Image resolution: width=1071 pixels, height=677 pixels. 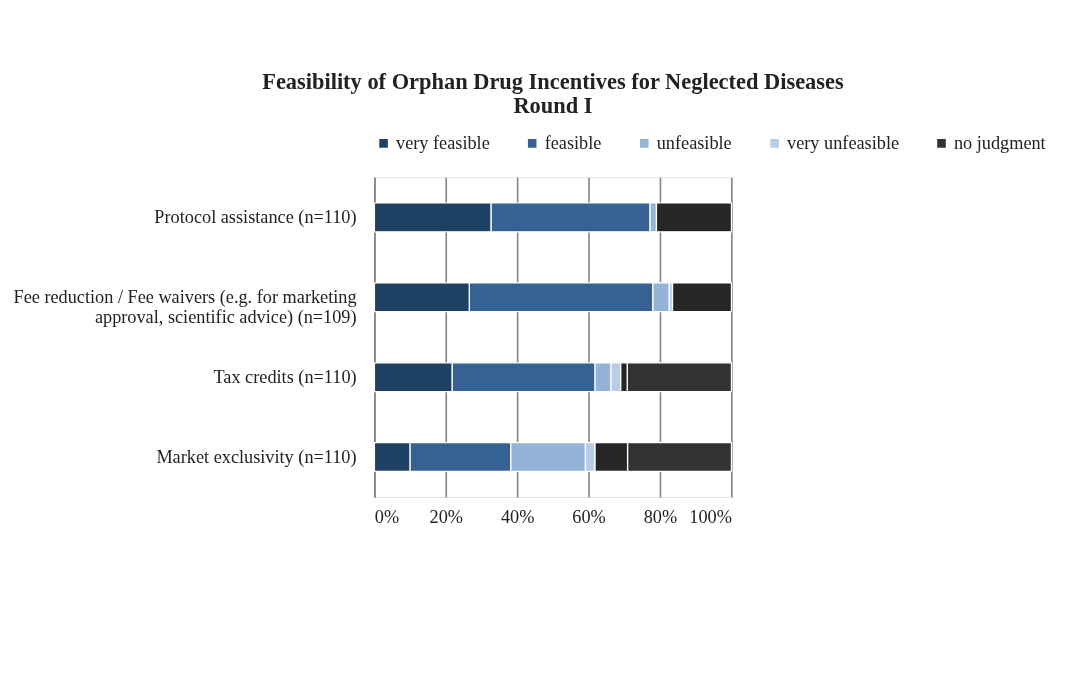 I want to click on y-tick-label: Fee reduction / Fee waivers (e.g. for marketing approval, scientific advice) (n=109), so click(x=185, y=308).